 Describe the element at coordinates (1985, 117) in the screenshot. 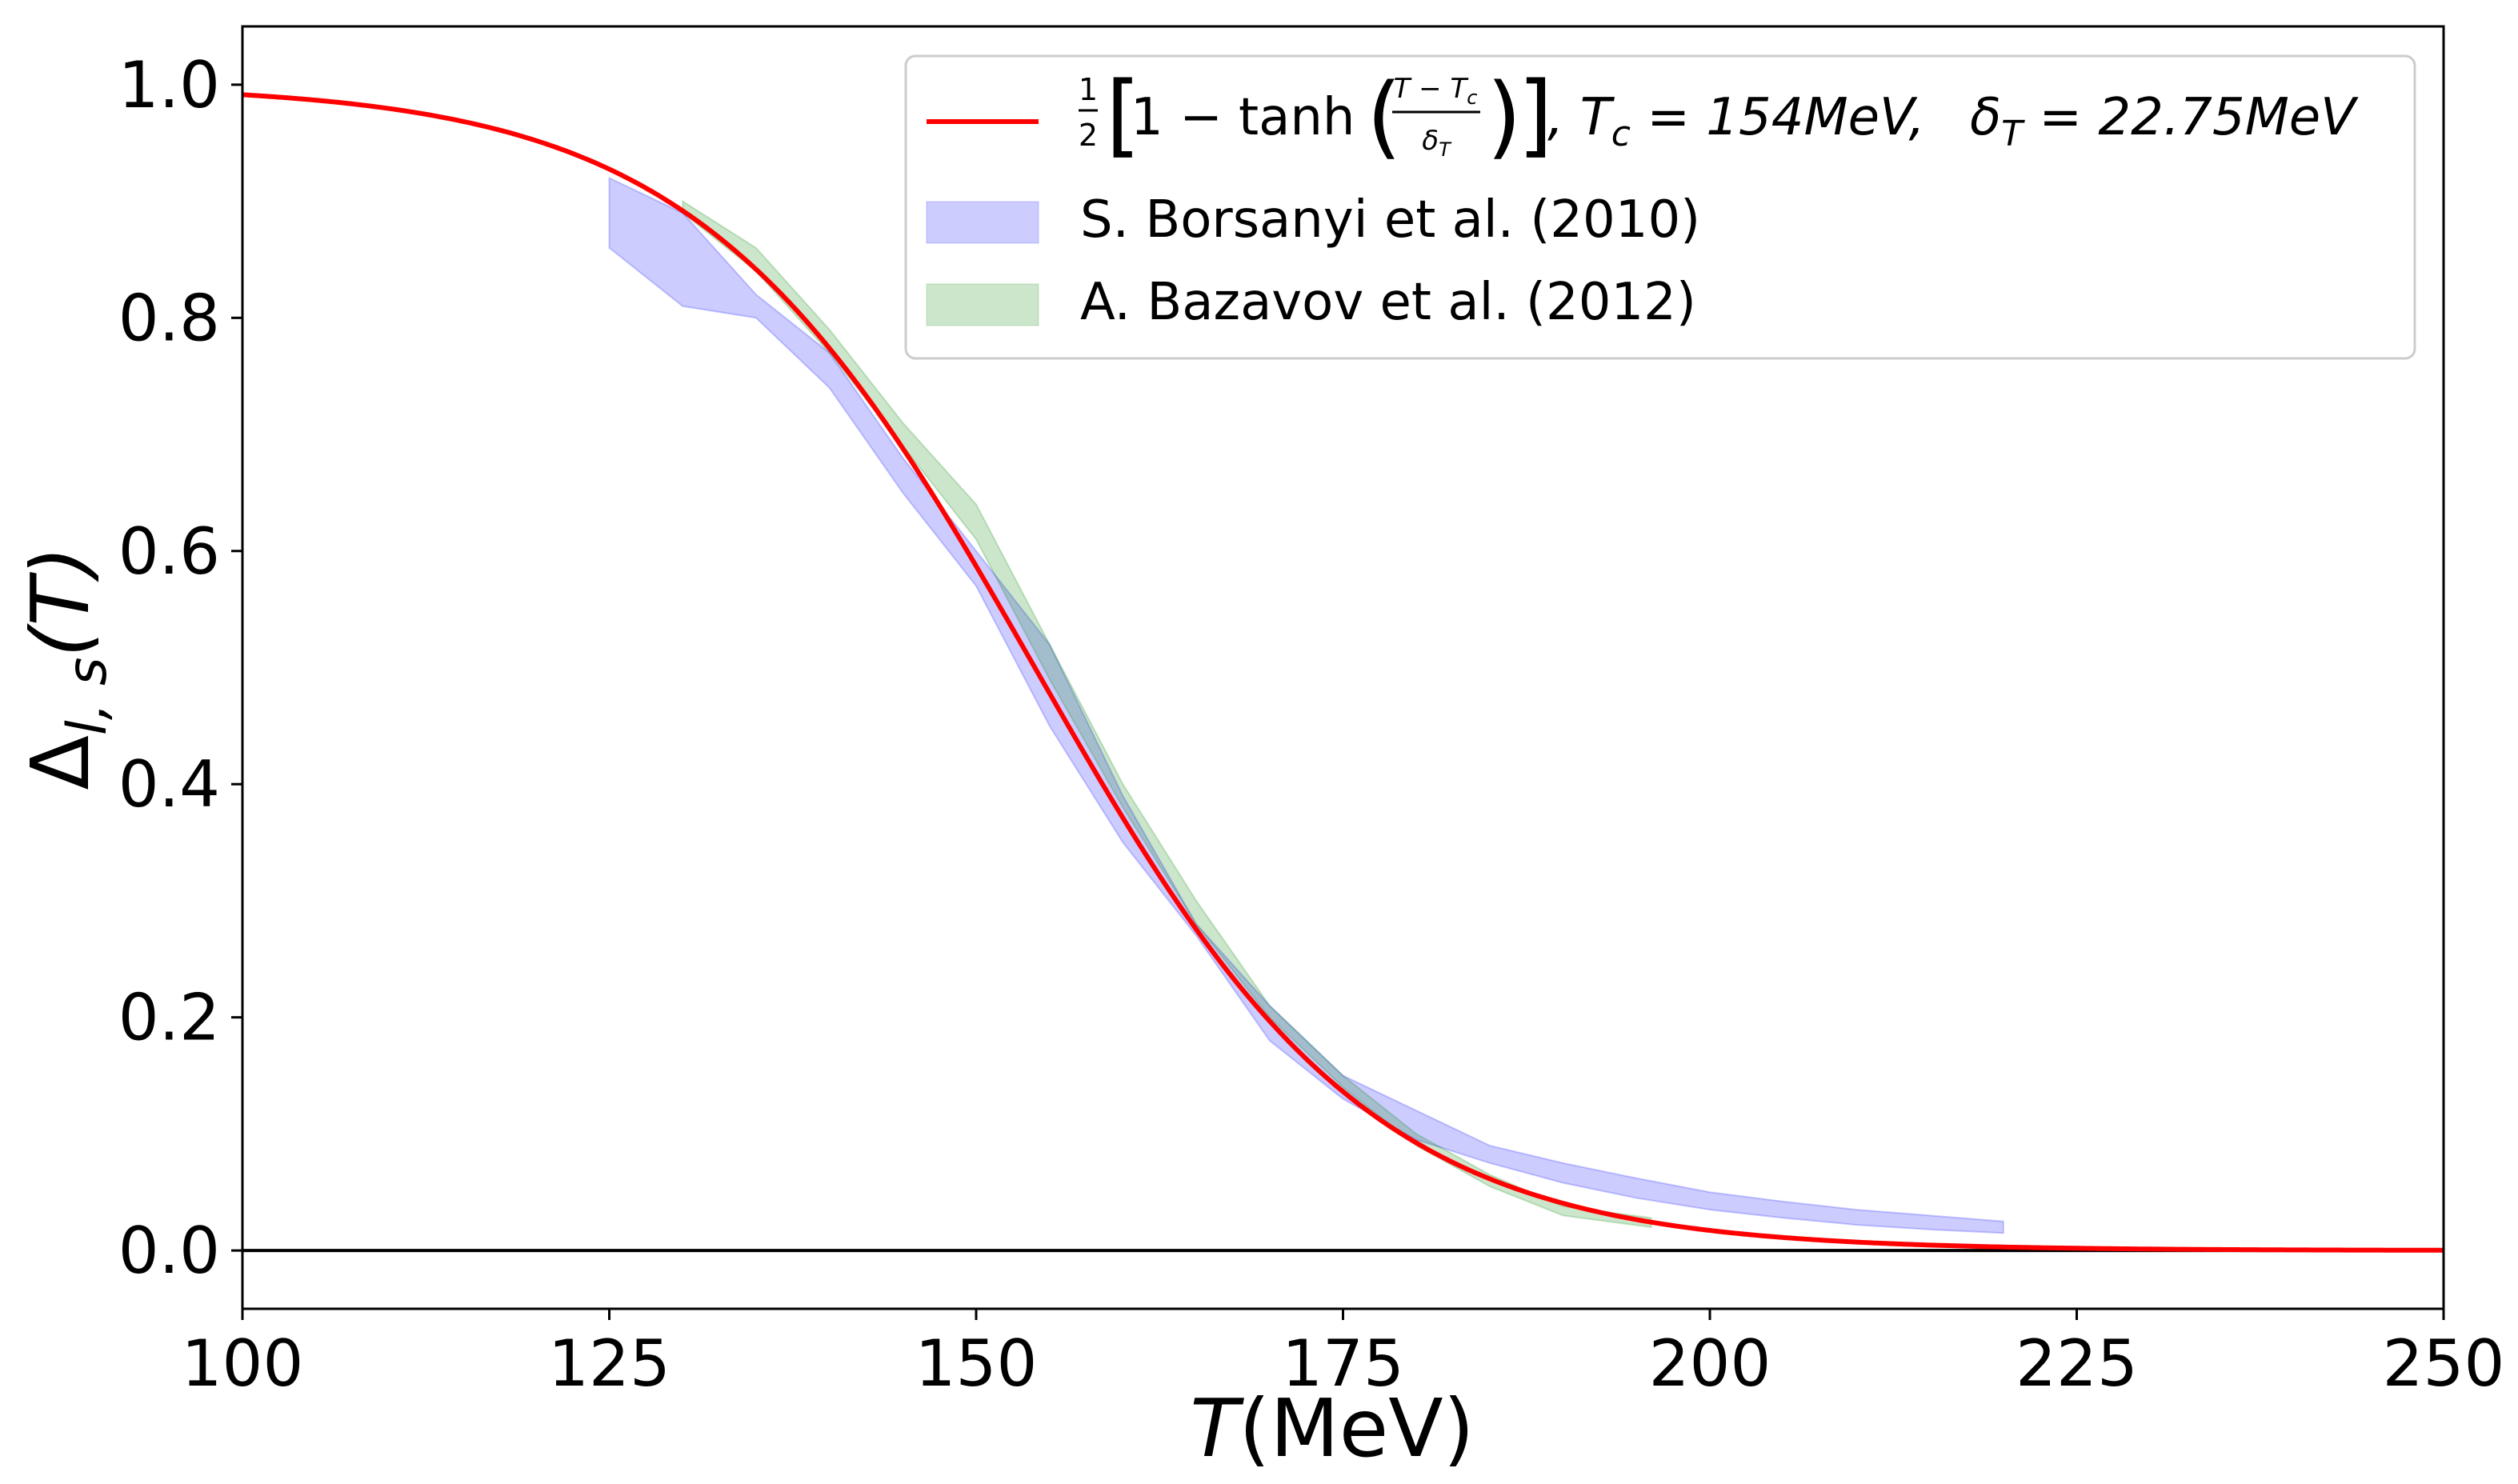

I see `legend-delta-prefix: δ` at that location.